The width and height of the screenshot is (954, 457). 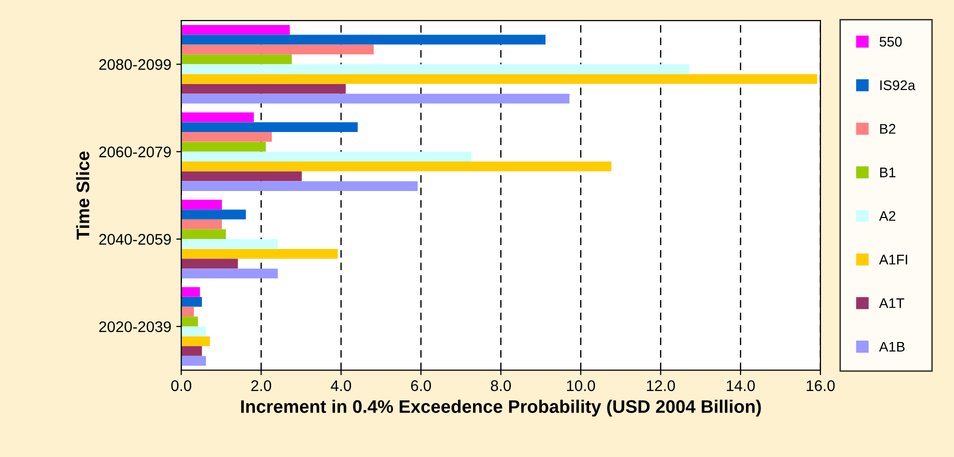 I want to click on x-axis-title: Increment in 0.4% Exceedence Probability (USD 2004 Billion), so click(x=501, y=408).